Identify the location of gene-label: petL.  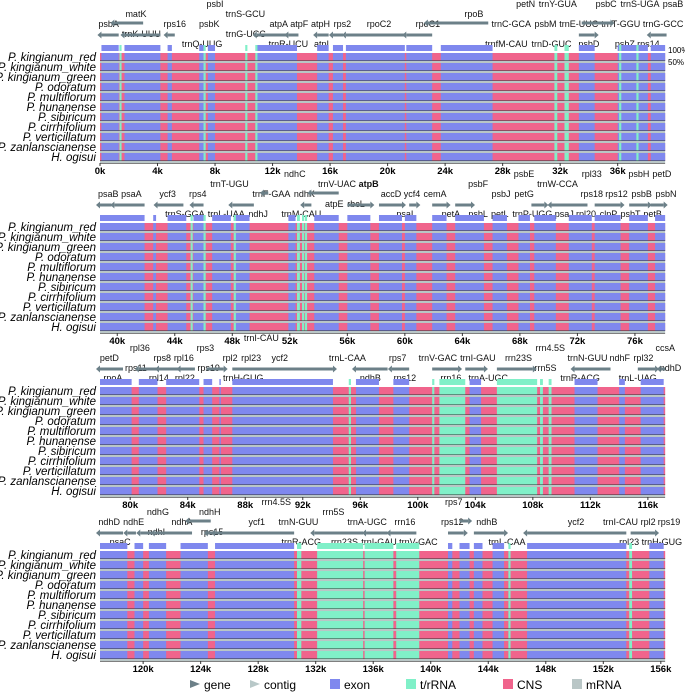
(500, 214).